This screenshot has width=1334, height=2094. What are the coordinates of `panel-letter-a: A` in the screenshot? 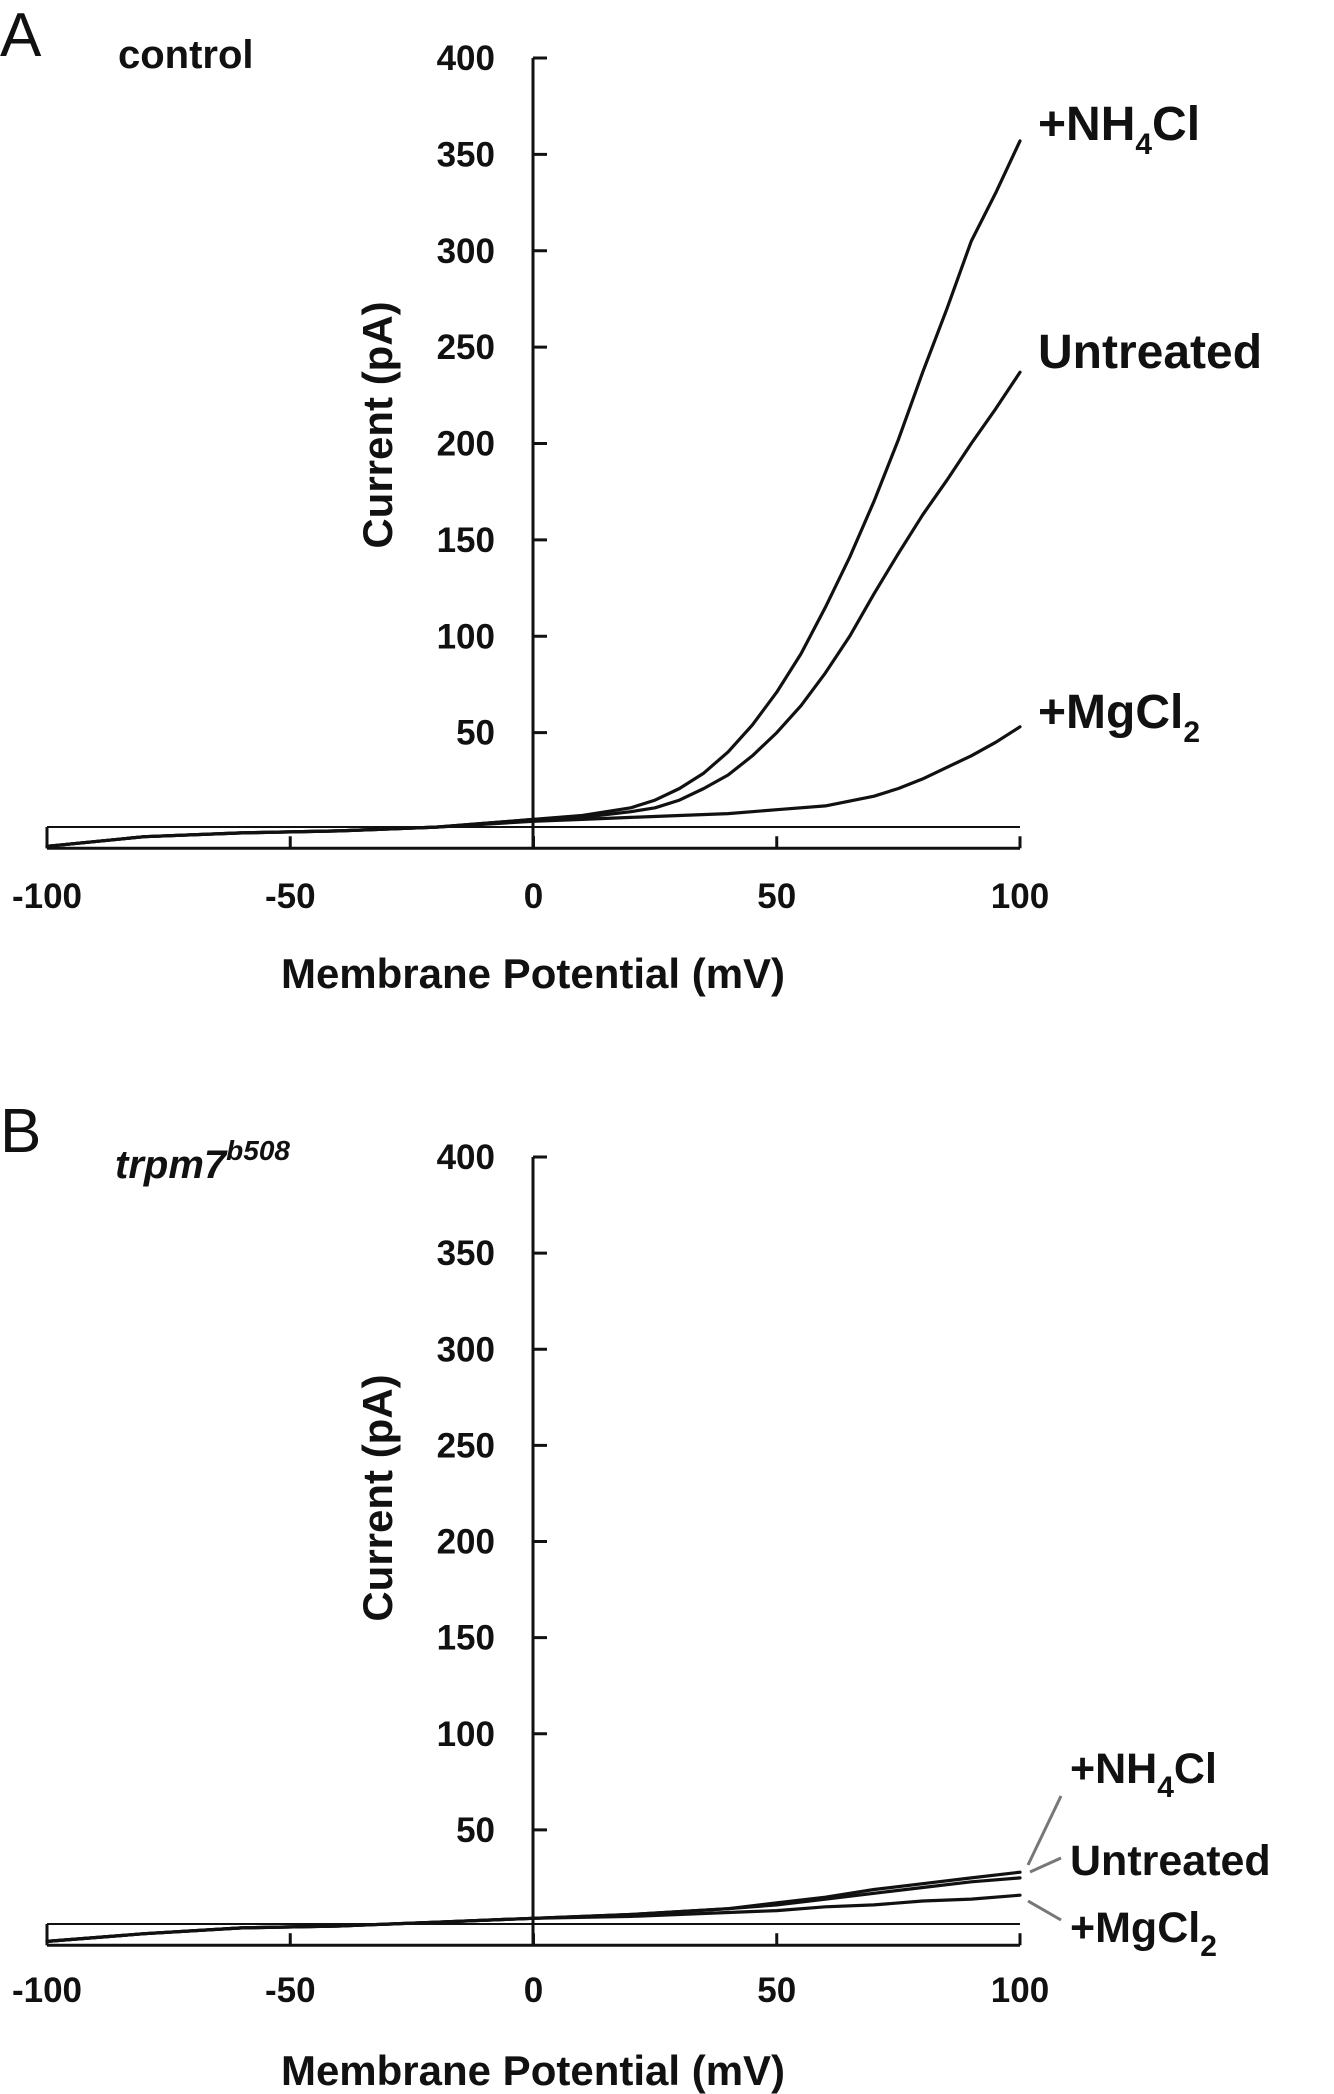 It's located at (21, 35).